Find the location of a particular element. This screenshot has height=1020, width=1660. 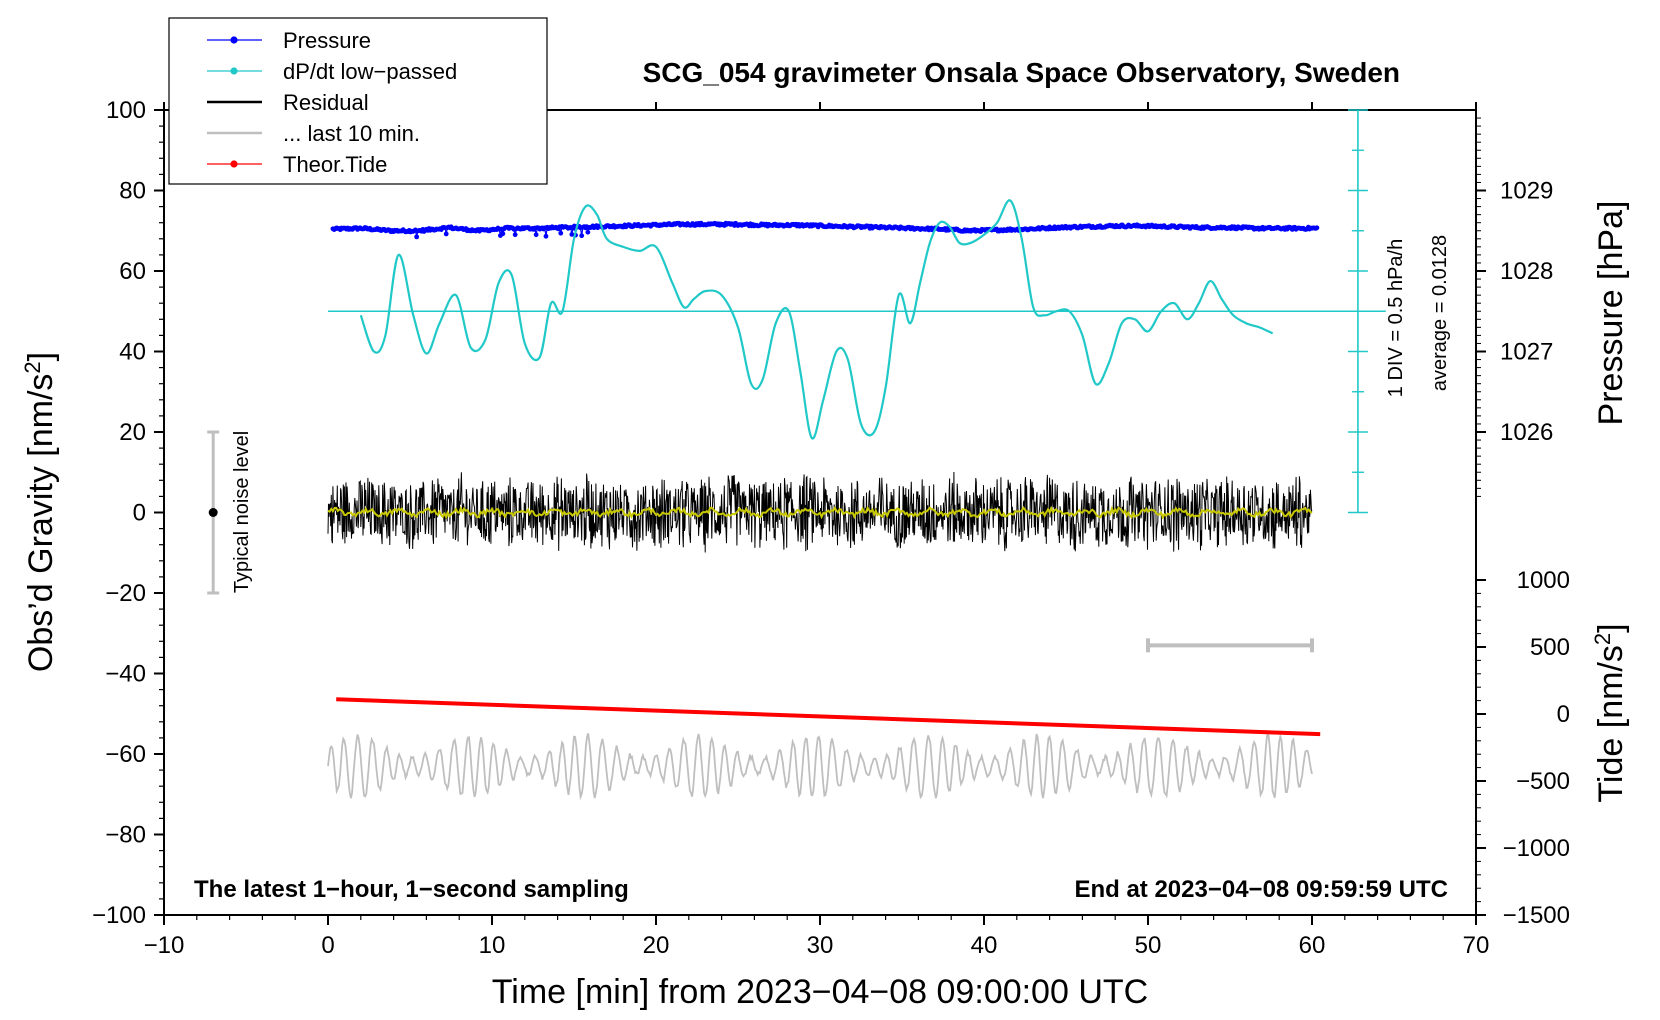

last-10-min-line is located at coordinates (820, 766).